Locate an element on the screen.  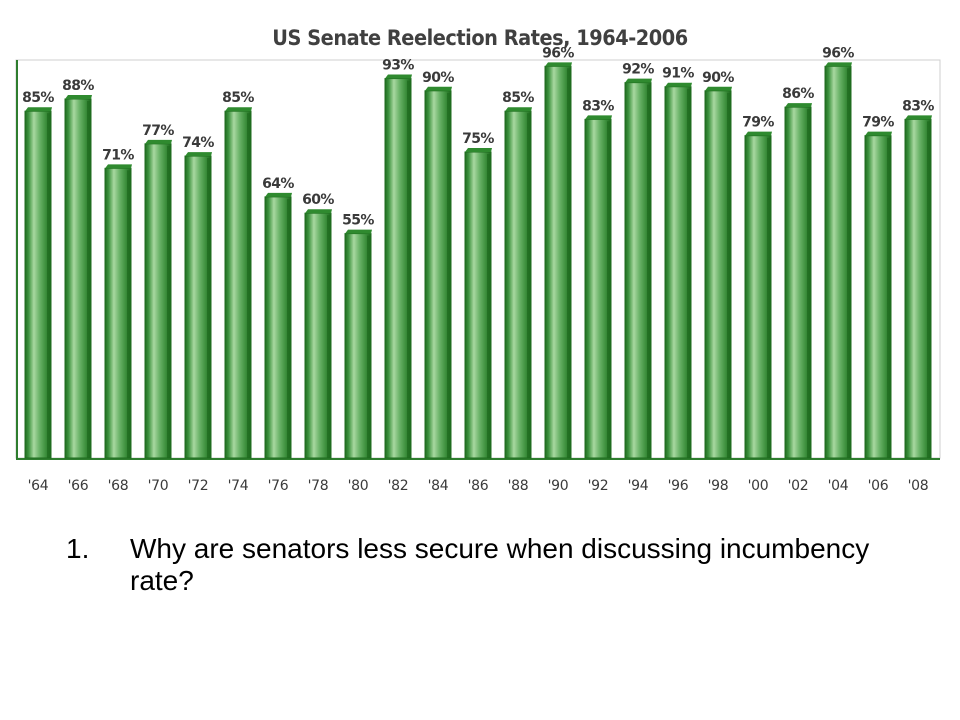
x-tick-label: '68 is located at coordinates (118, 486).